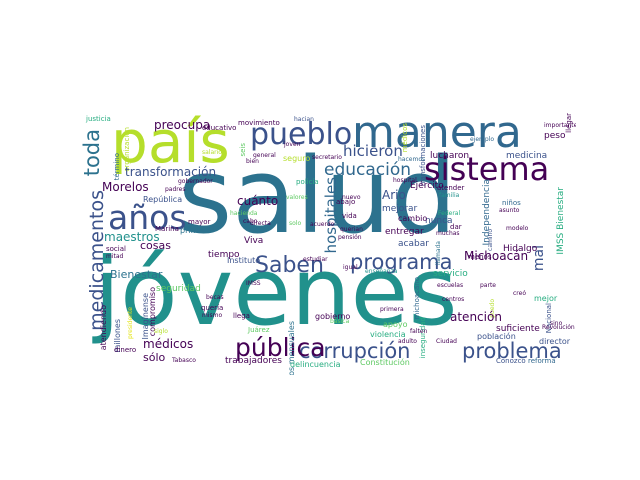 The image size is (640, 480). Describe the element at coordinates (253, 361) in the screenshot. I see `word-trabajadores: trabajadores` at that location.